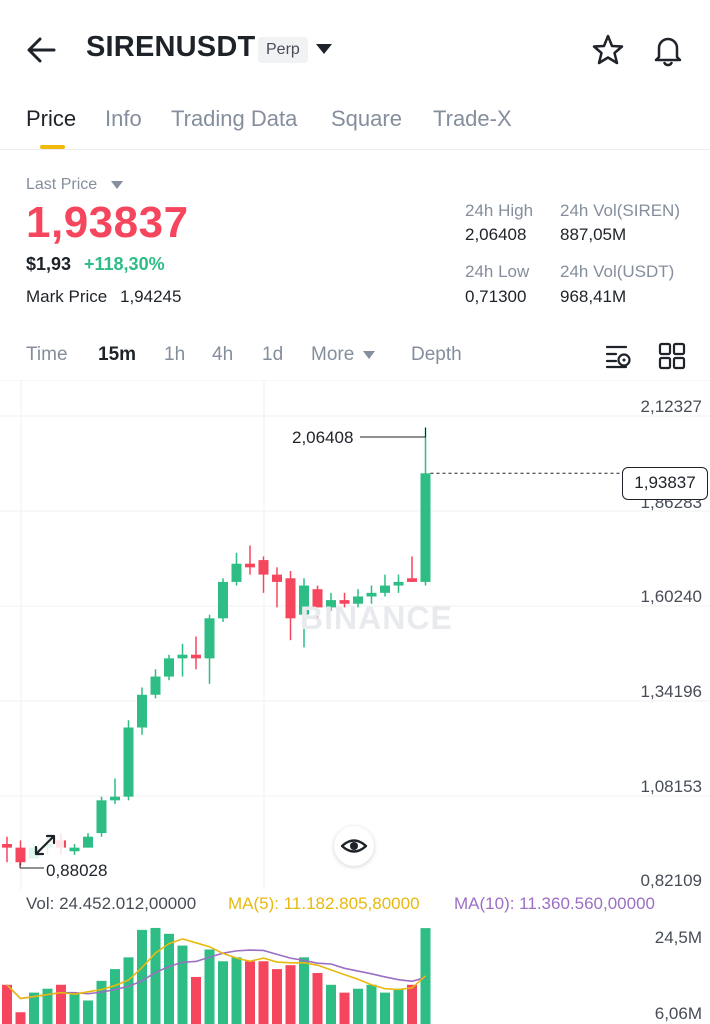 This screenshot has height=1024, width=710. What do you see at coordinates (123, 118) in the screenshot?
I see `tab-info: Info` at bounding box center [123, 118].